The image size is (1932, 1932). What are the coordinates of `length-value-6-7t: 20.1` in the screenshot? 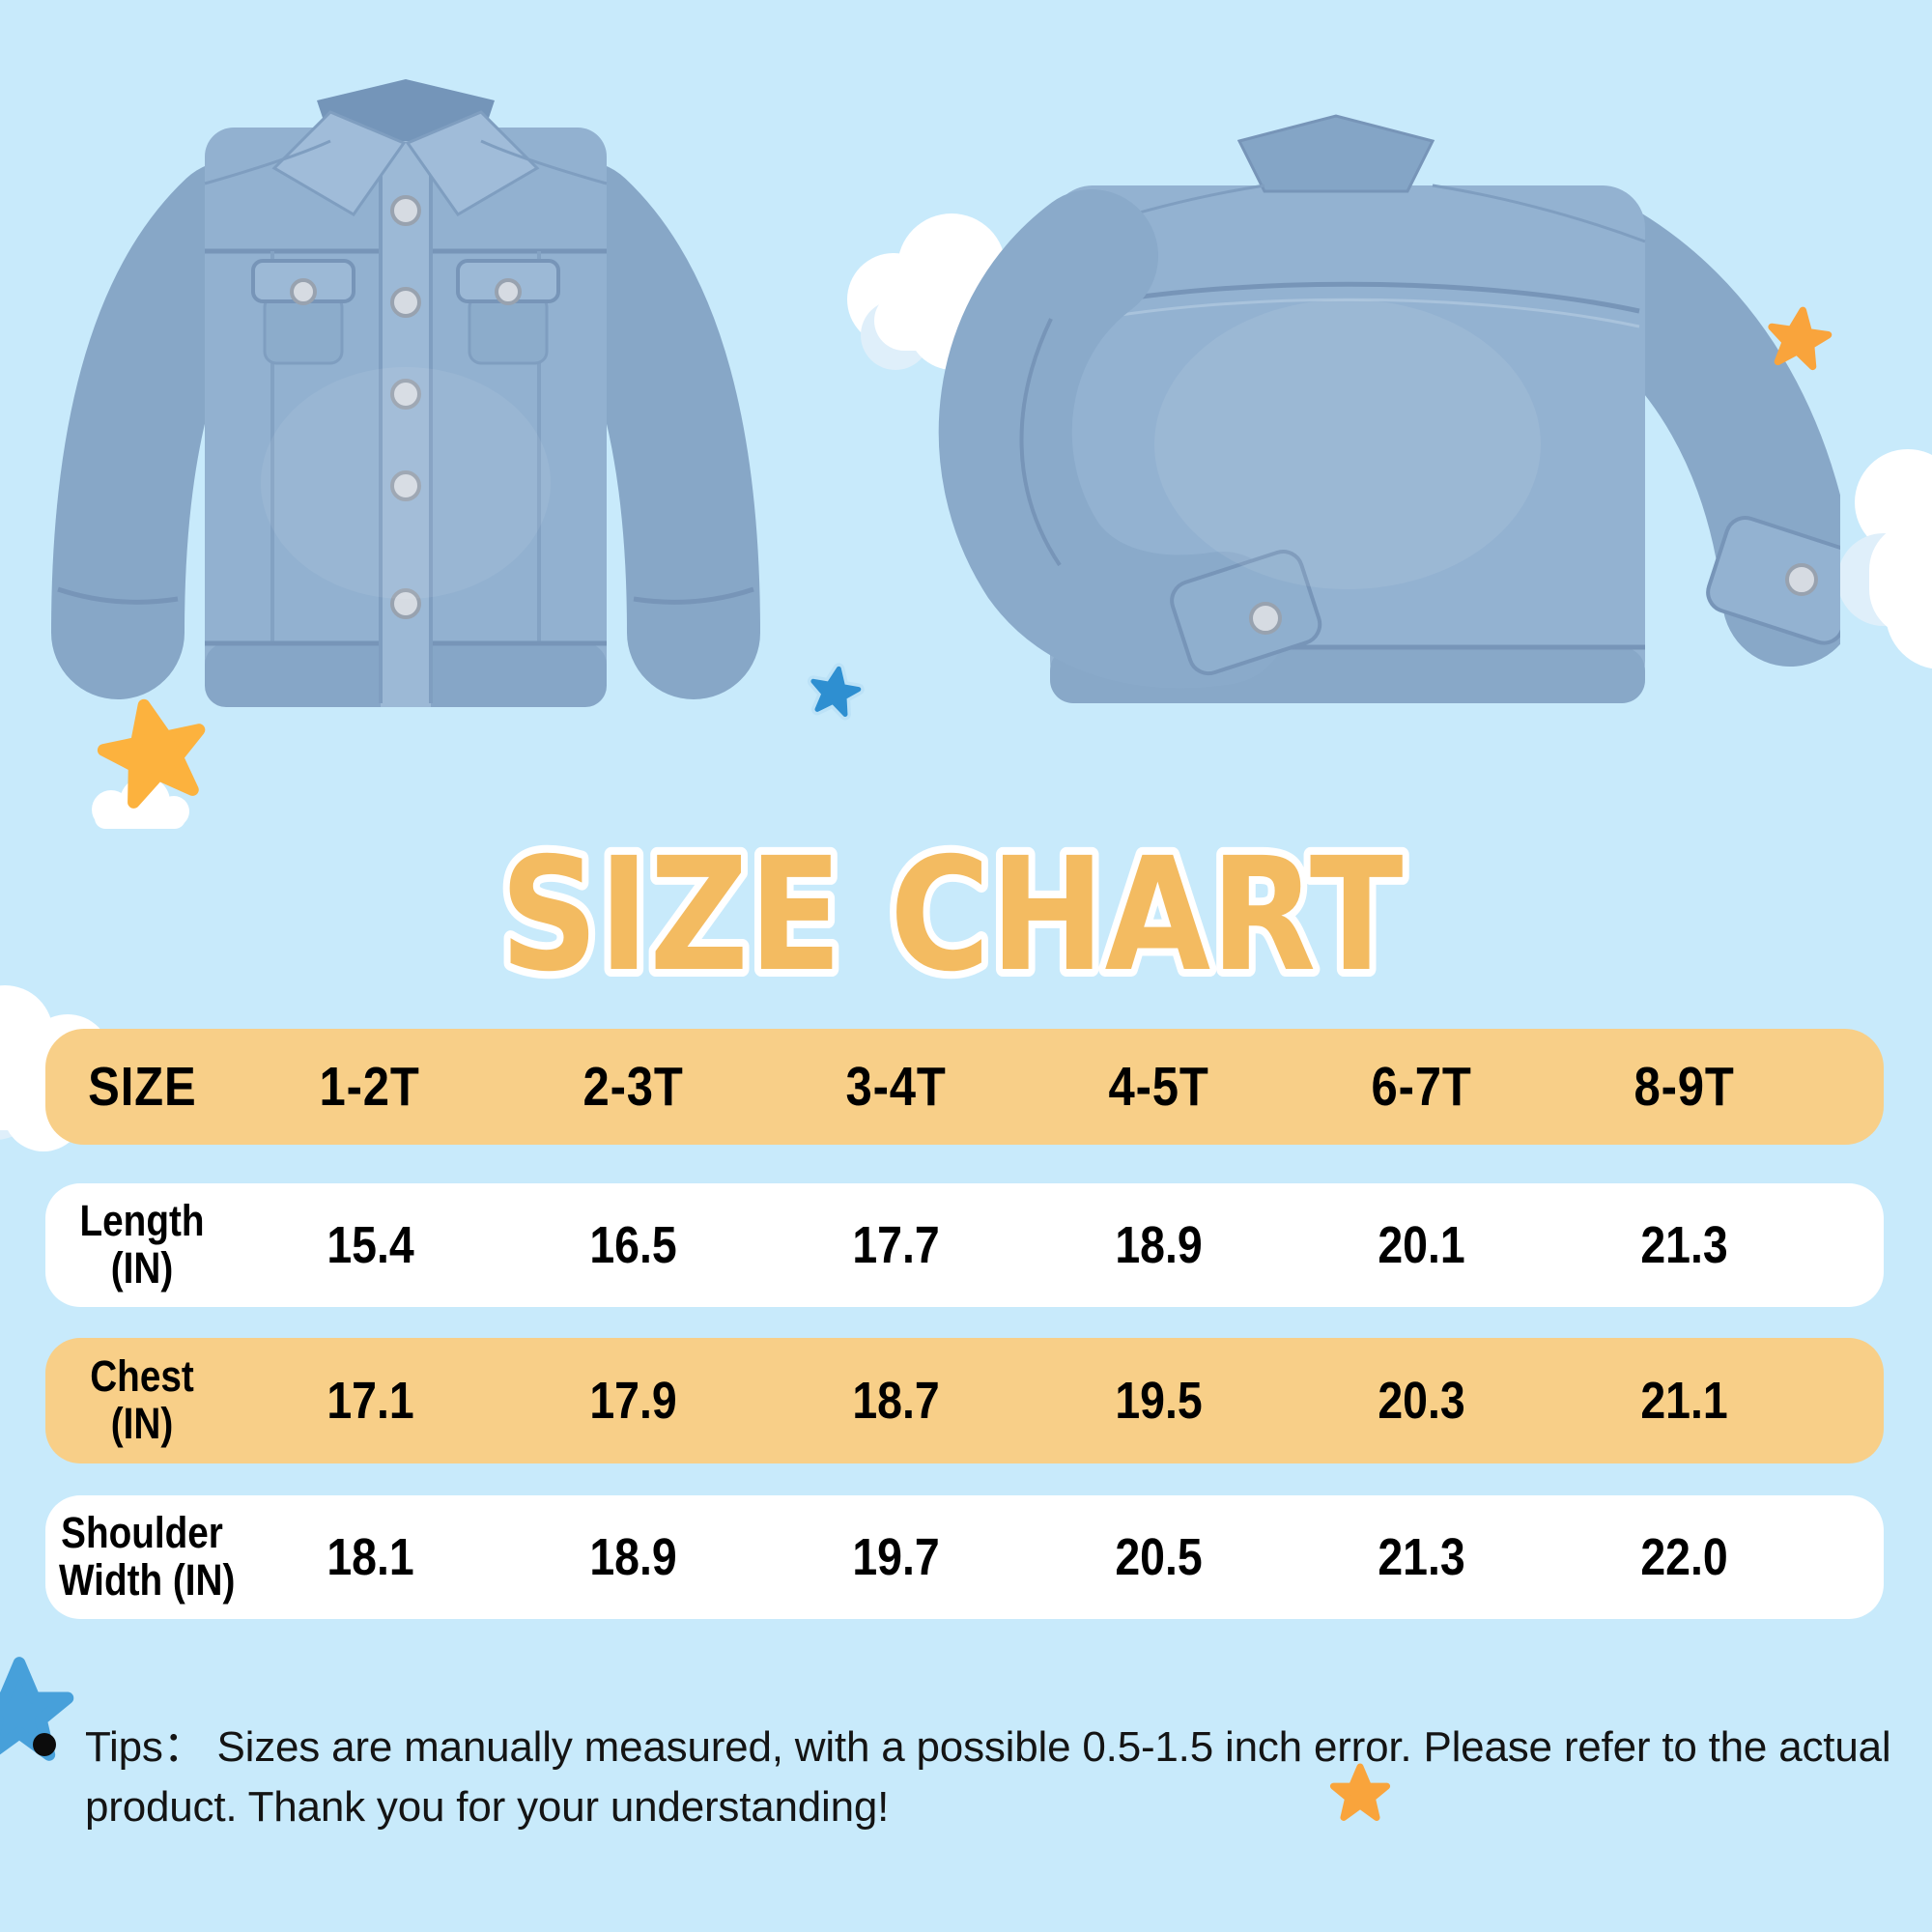 It's located at (1421, 1245).